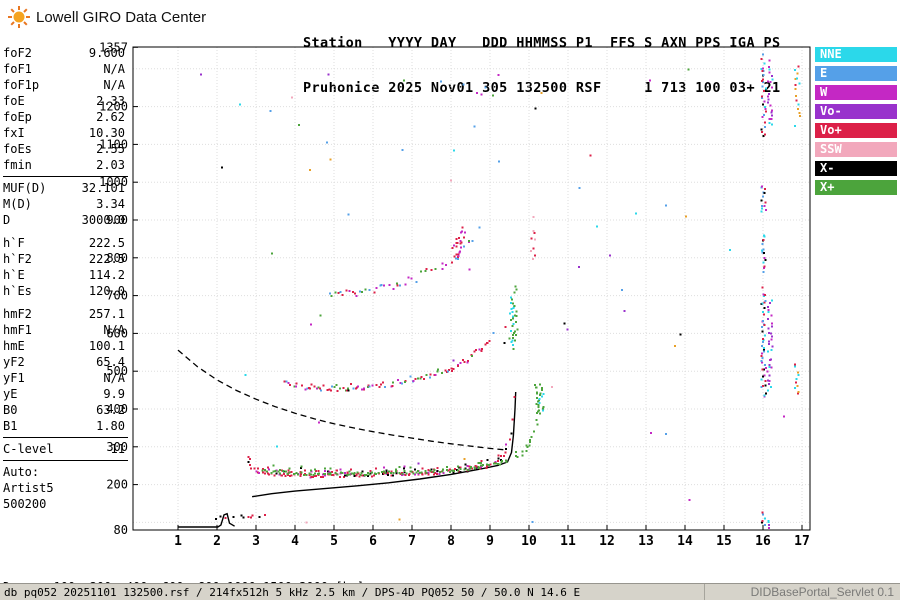  Describe the element at coordinates (14, 243) in the screenshot. I see `param-label: h`F` at that location.